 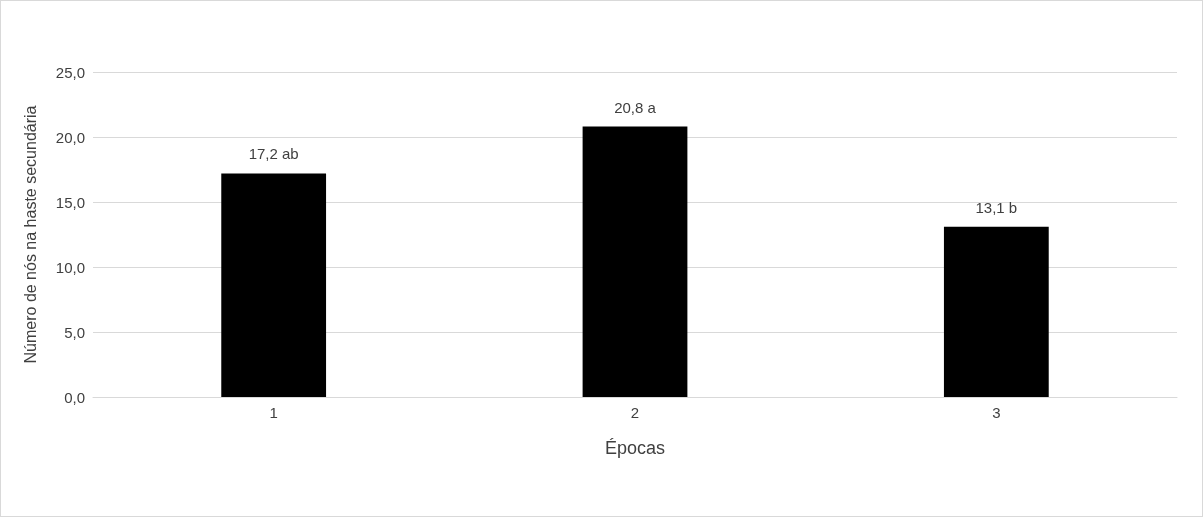 I want to click on data-label: 20,8 a, so click(x=635, y=107).